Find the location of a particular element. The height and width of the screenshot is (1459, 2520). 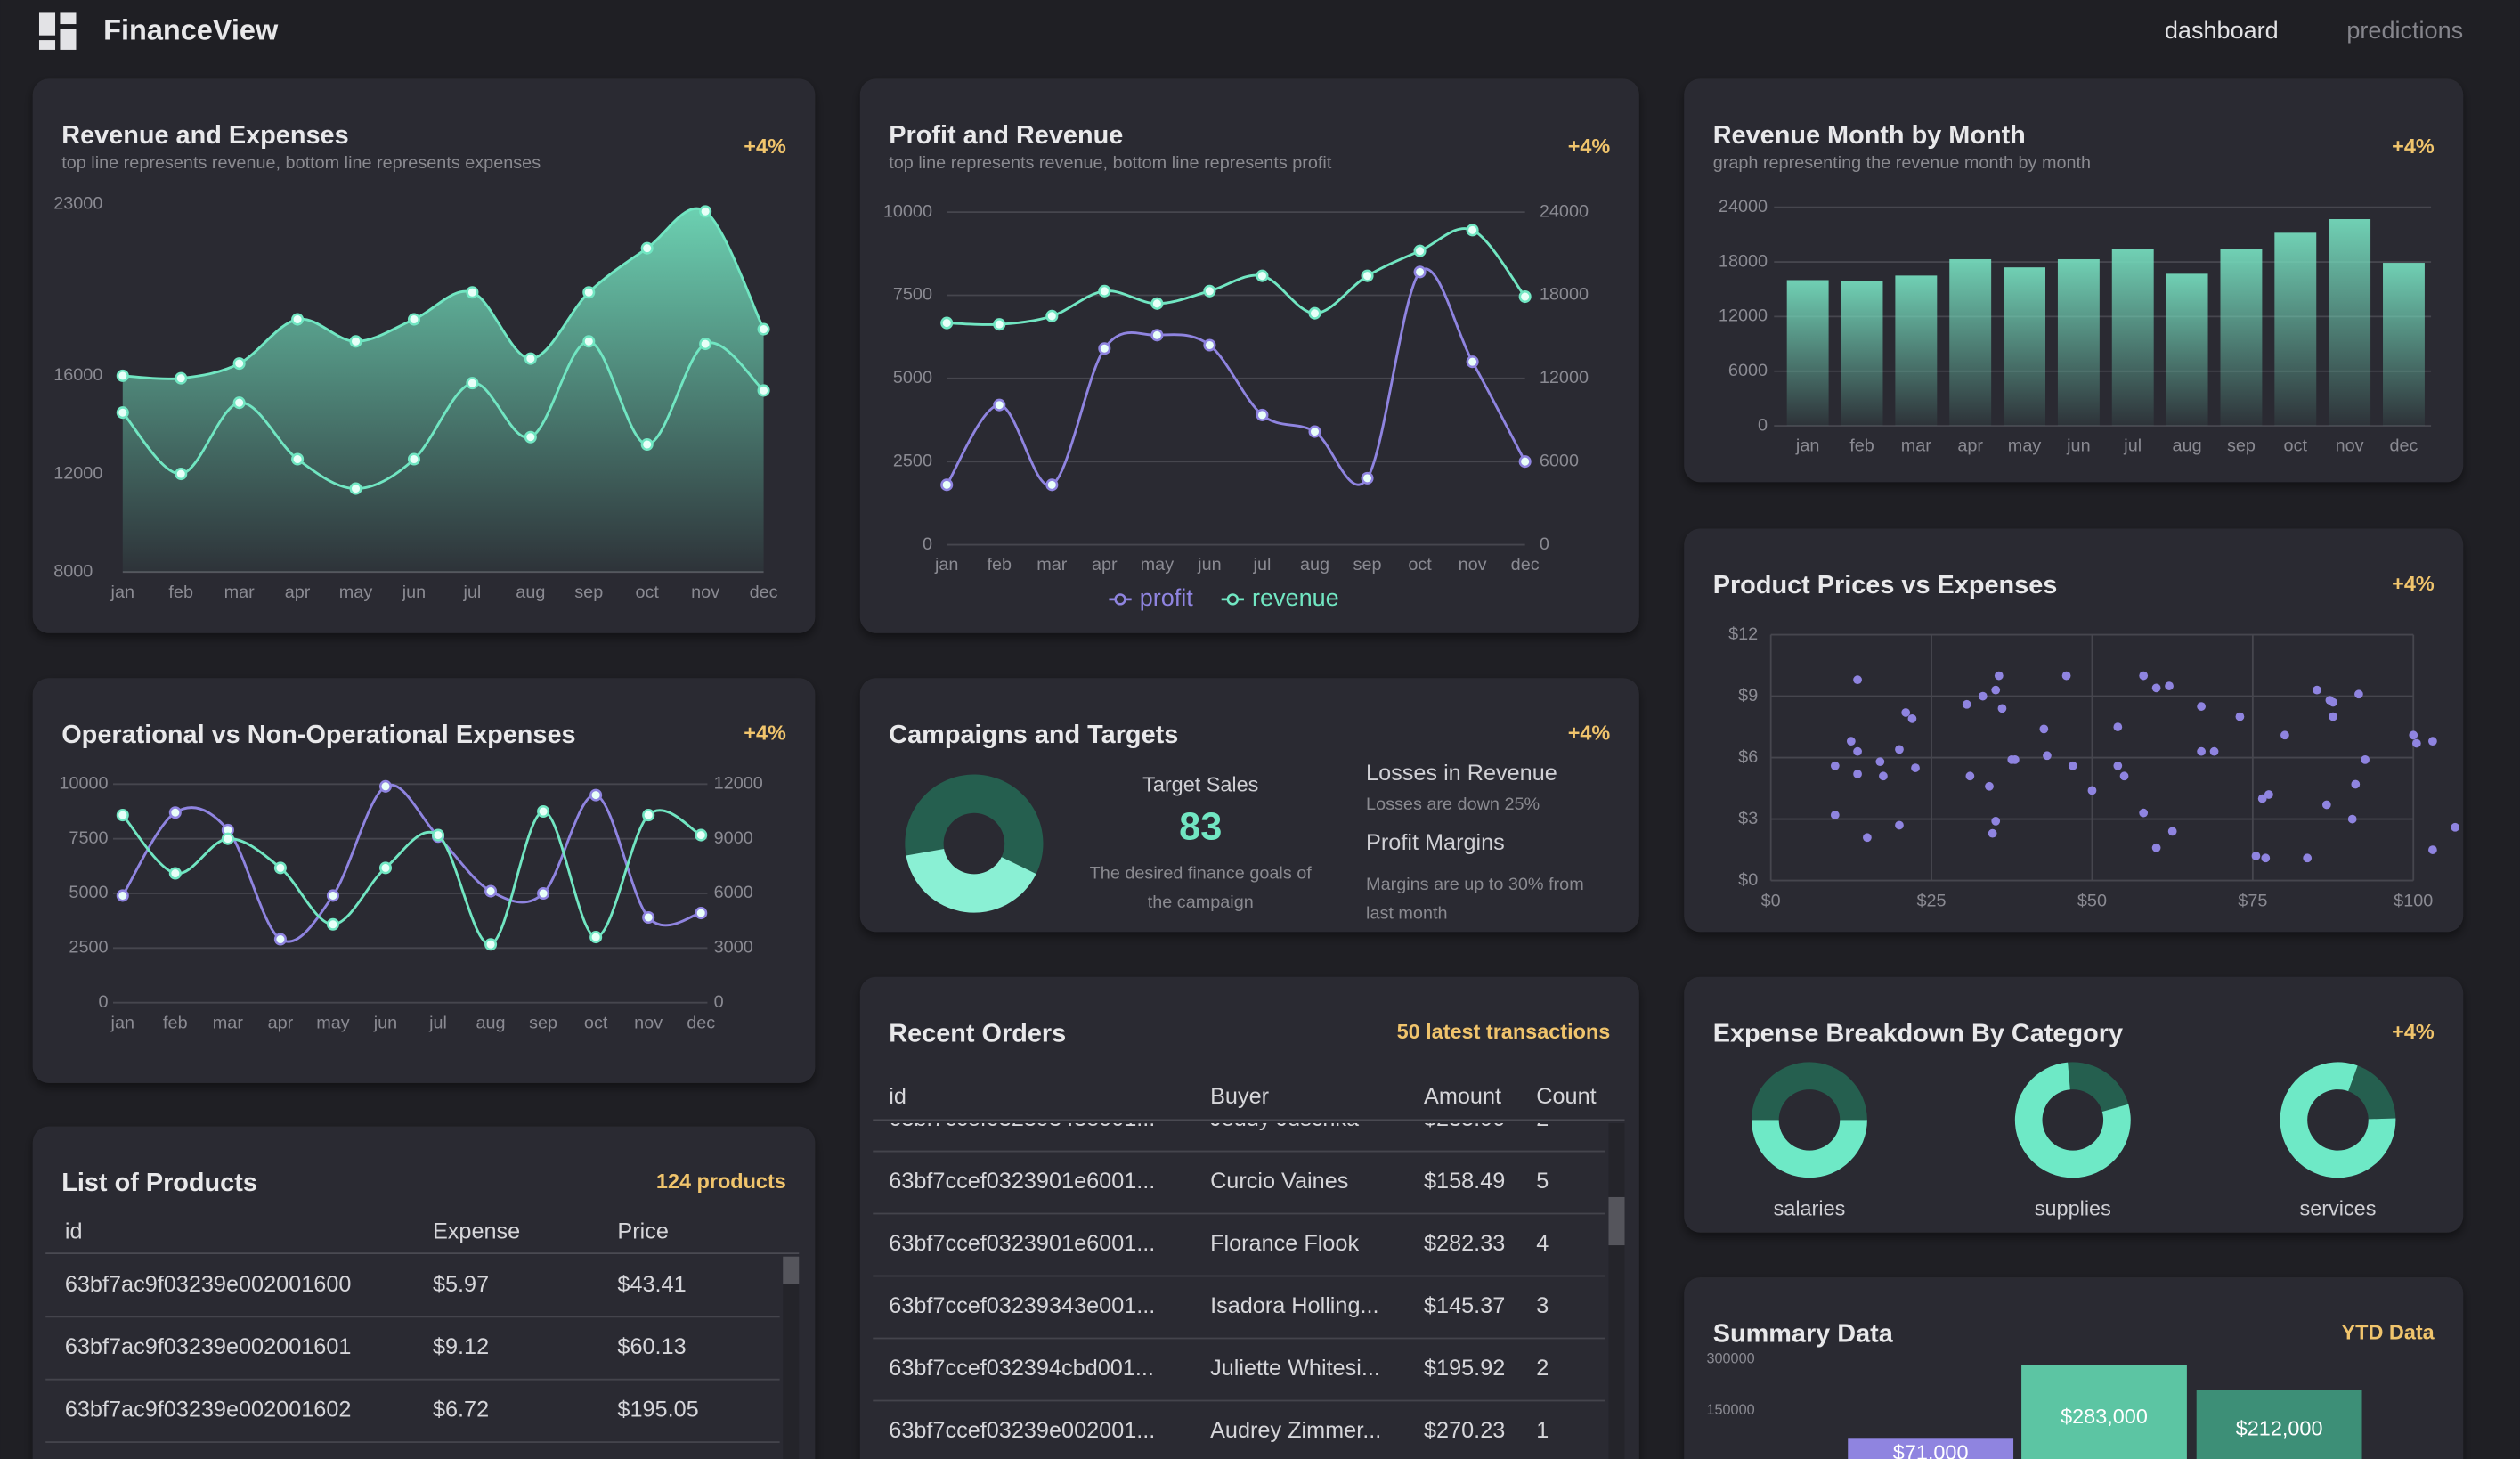

table-cell: 3 is located at coordinates (1542, 1306).